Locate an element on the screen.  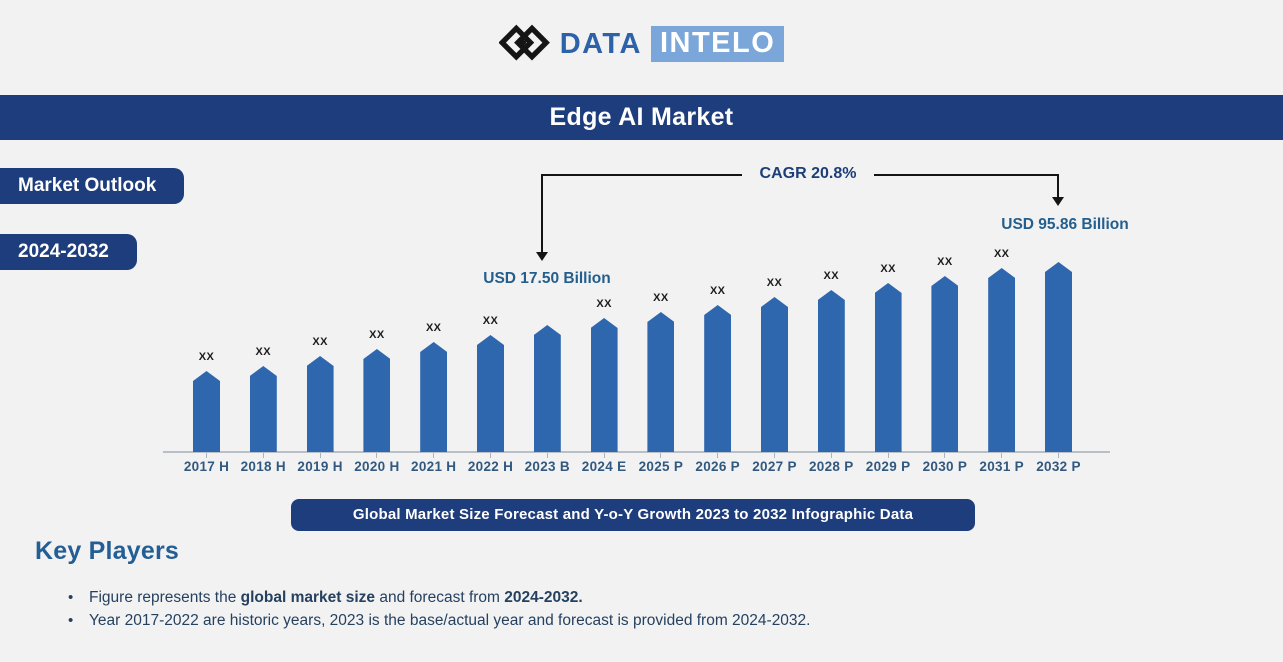
x-axis-label: 2028 P is located at coordinates (831, 466).